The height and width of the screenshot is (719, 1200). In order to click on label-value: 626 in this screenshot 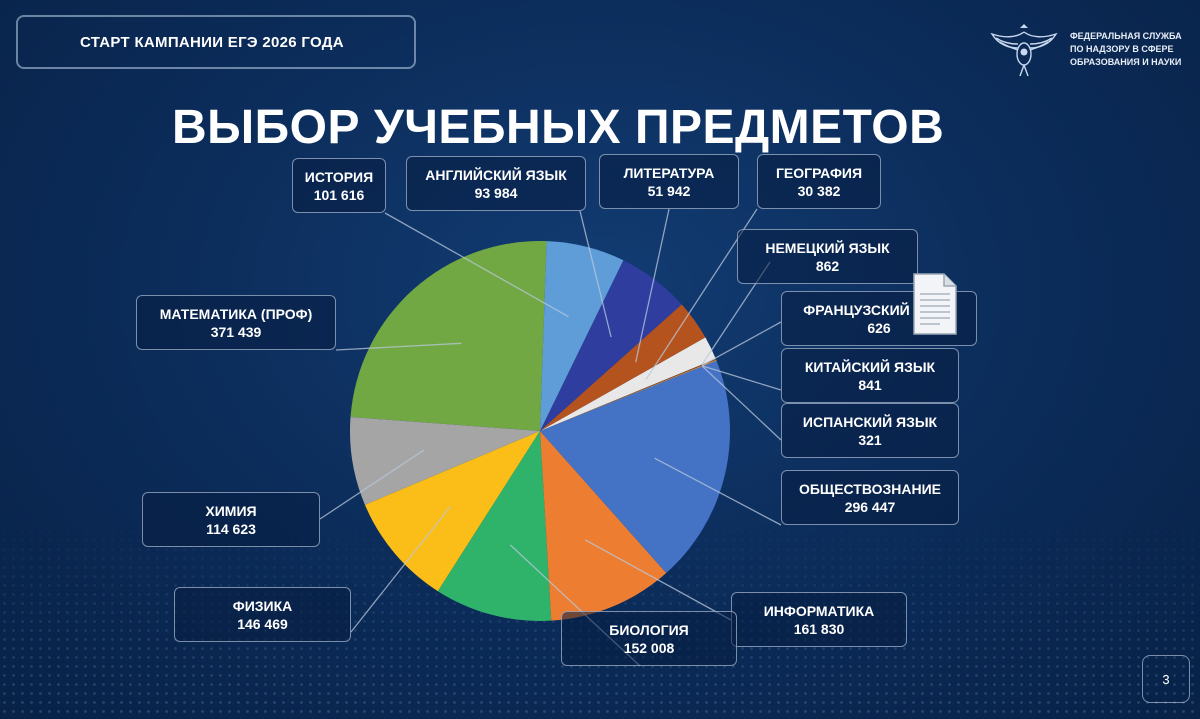, I will do `click(879, 327)`.